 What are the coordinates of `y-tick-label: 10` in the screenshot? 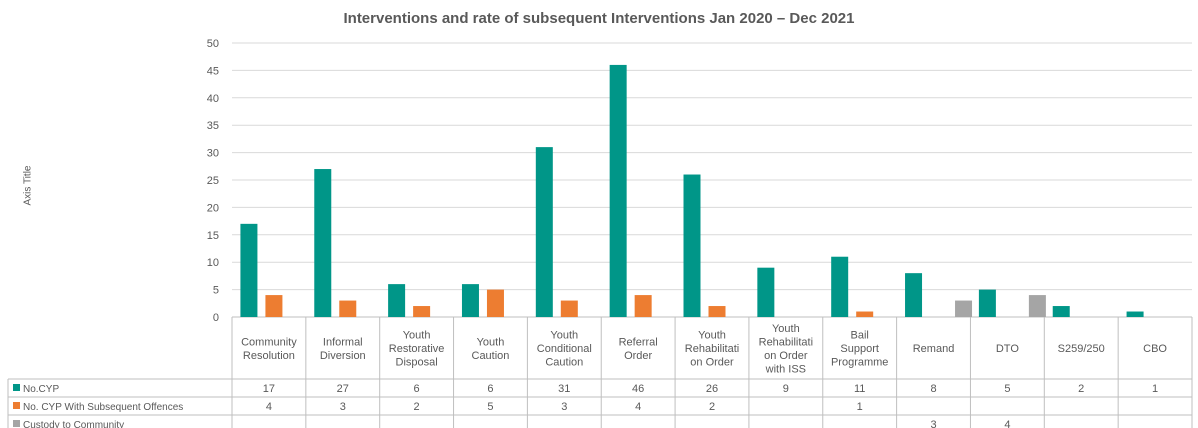 It's located at (213, 263).